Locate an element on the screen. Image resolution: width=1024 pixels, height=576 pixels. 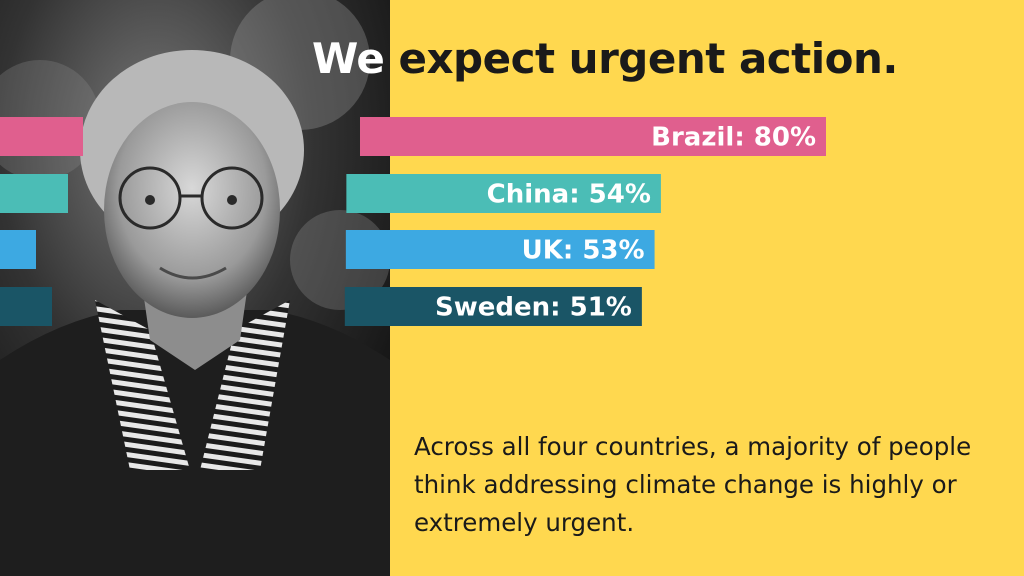
headline-light: We is located at coordinates (348, 58).